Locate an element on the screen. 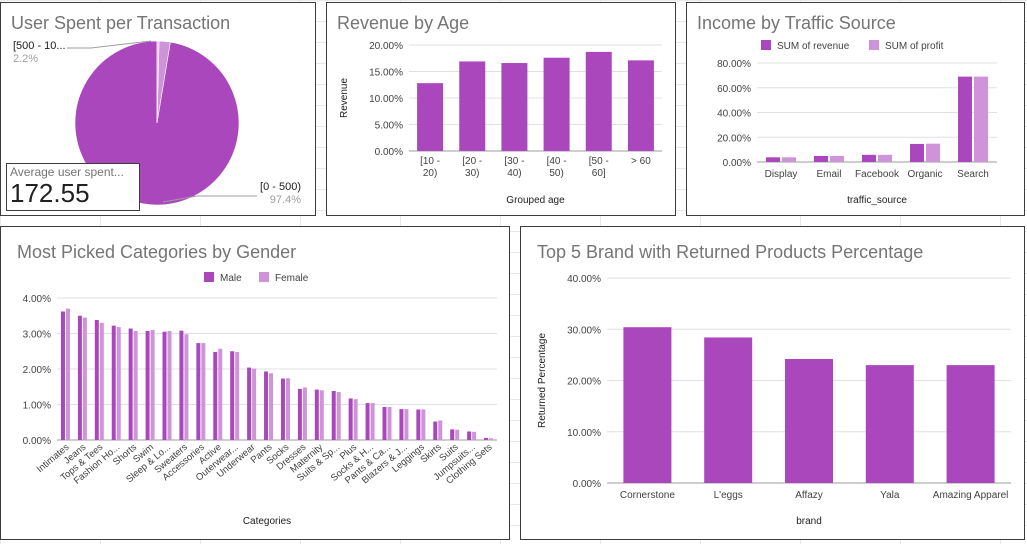 Image resolution: width=1027 pixels, height=544 pixels. bar-search-sum-of-revenue is located at coordinates (965, 119).